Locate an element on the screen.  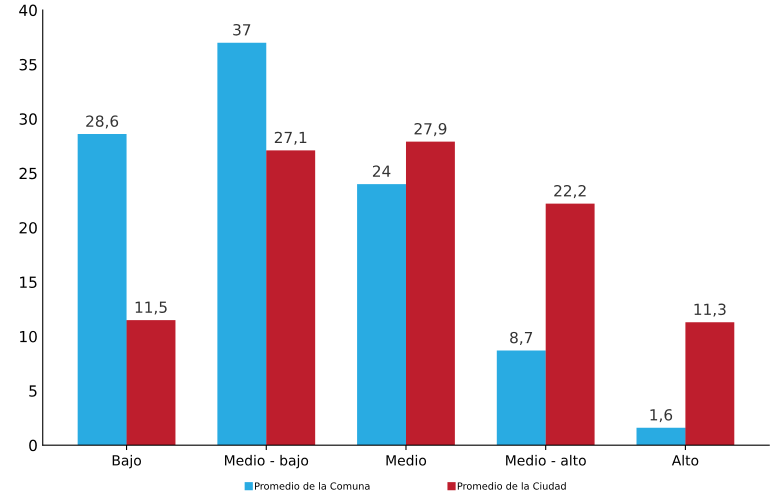
legend-label: Promedio de la Comuna is located at coordinates (312, 486).